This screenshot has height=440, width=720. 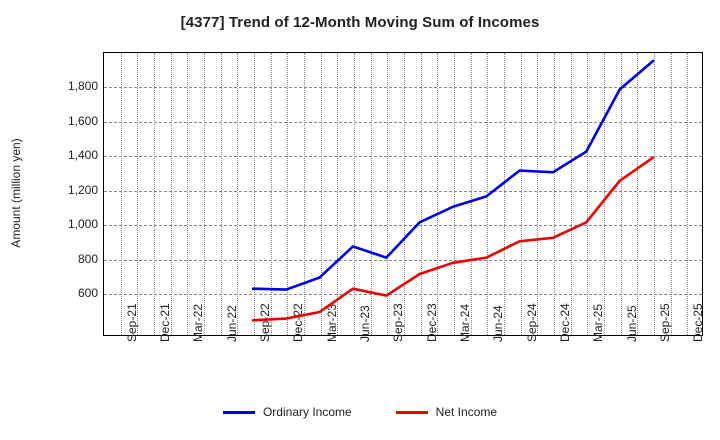 I want to click on legend-item: Net Income, so click(x=446, y=412).